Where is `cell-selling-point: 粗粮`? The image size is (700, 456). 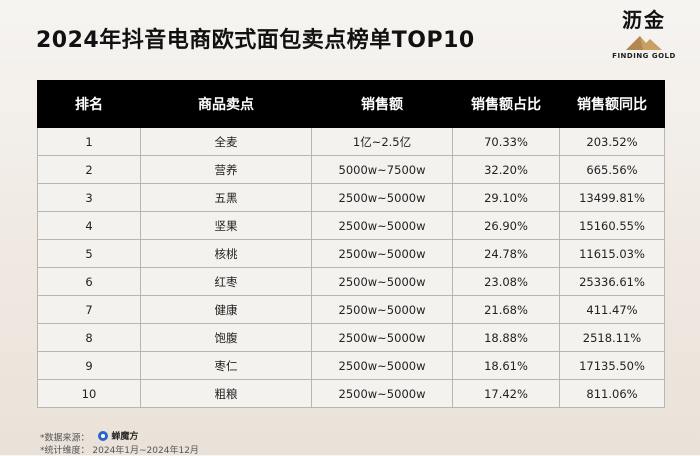 cell-selling-point: 粗粮 is located at coordinates (226, 393).